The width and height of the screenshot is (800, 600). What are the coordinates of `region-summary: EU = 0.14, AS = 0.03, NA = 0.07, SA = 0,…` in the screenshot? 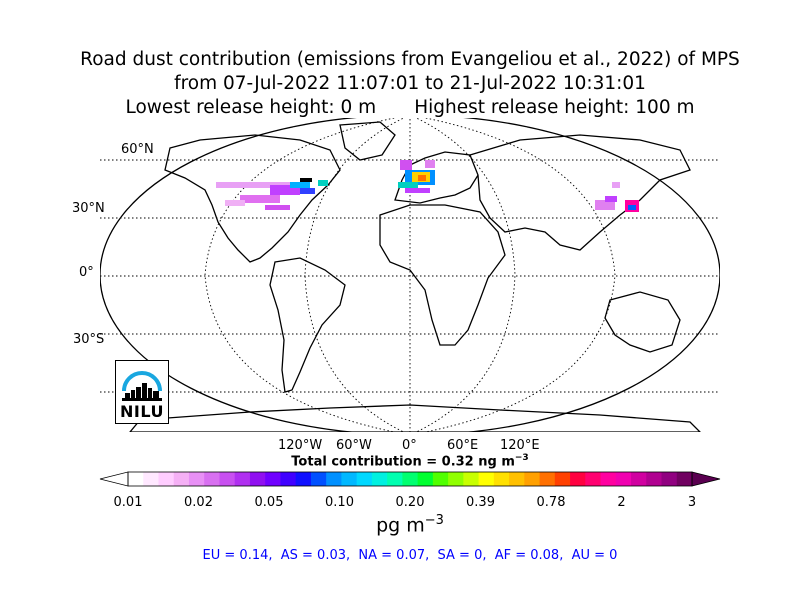 It's located at (410, 555).